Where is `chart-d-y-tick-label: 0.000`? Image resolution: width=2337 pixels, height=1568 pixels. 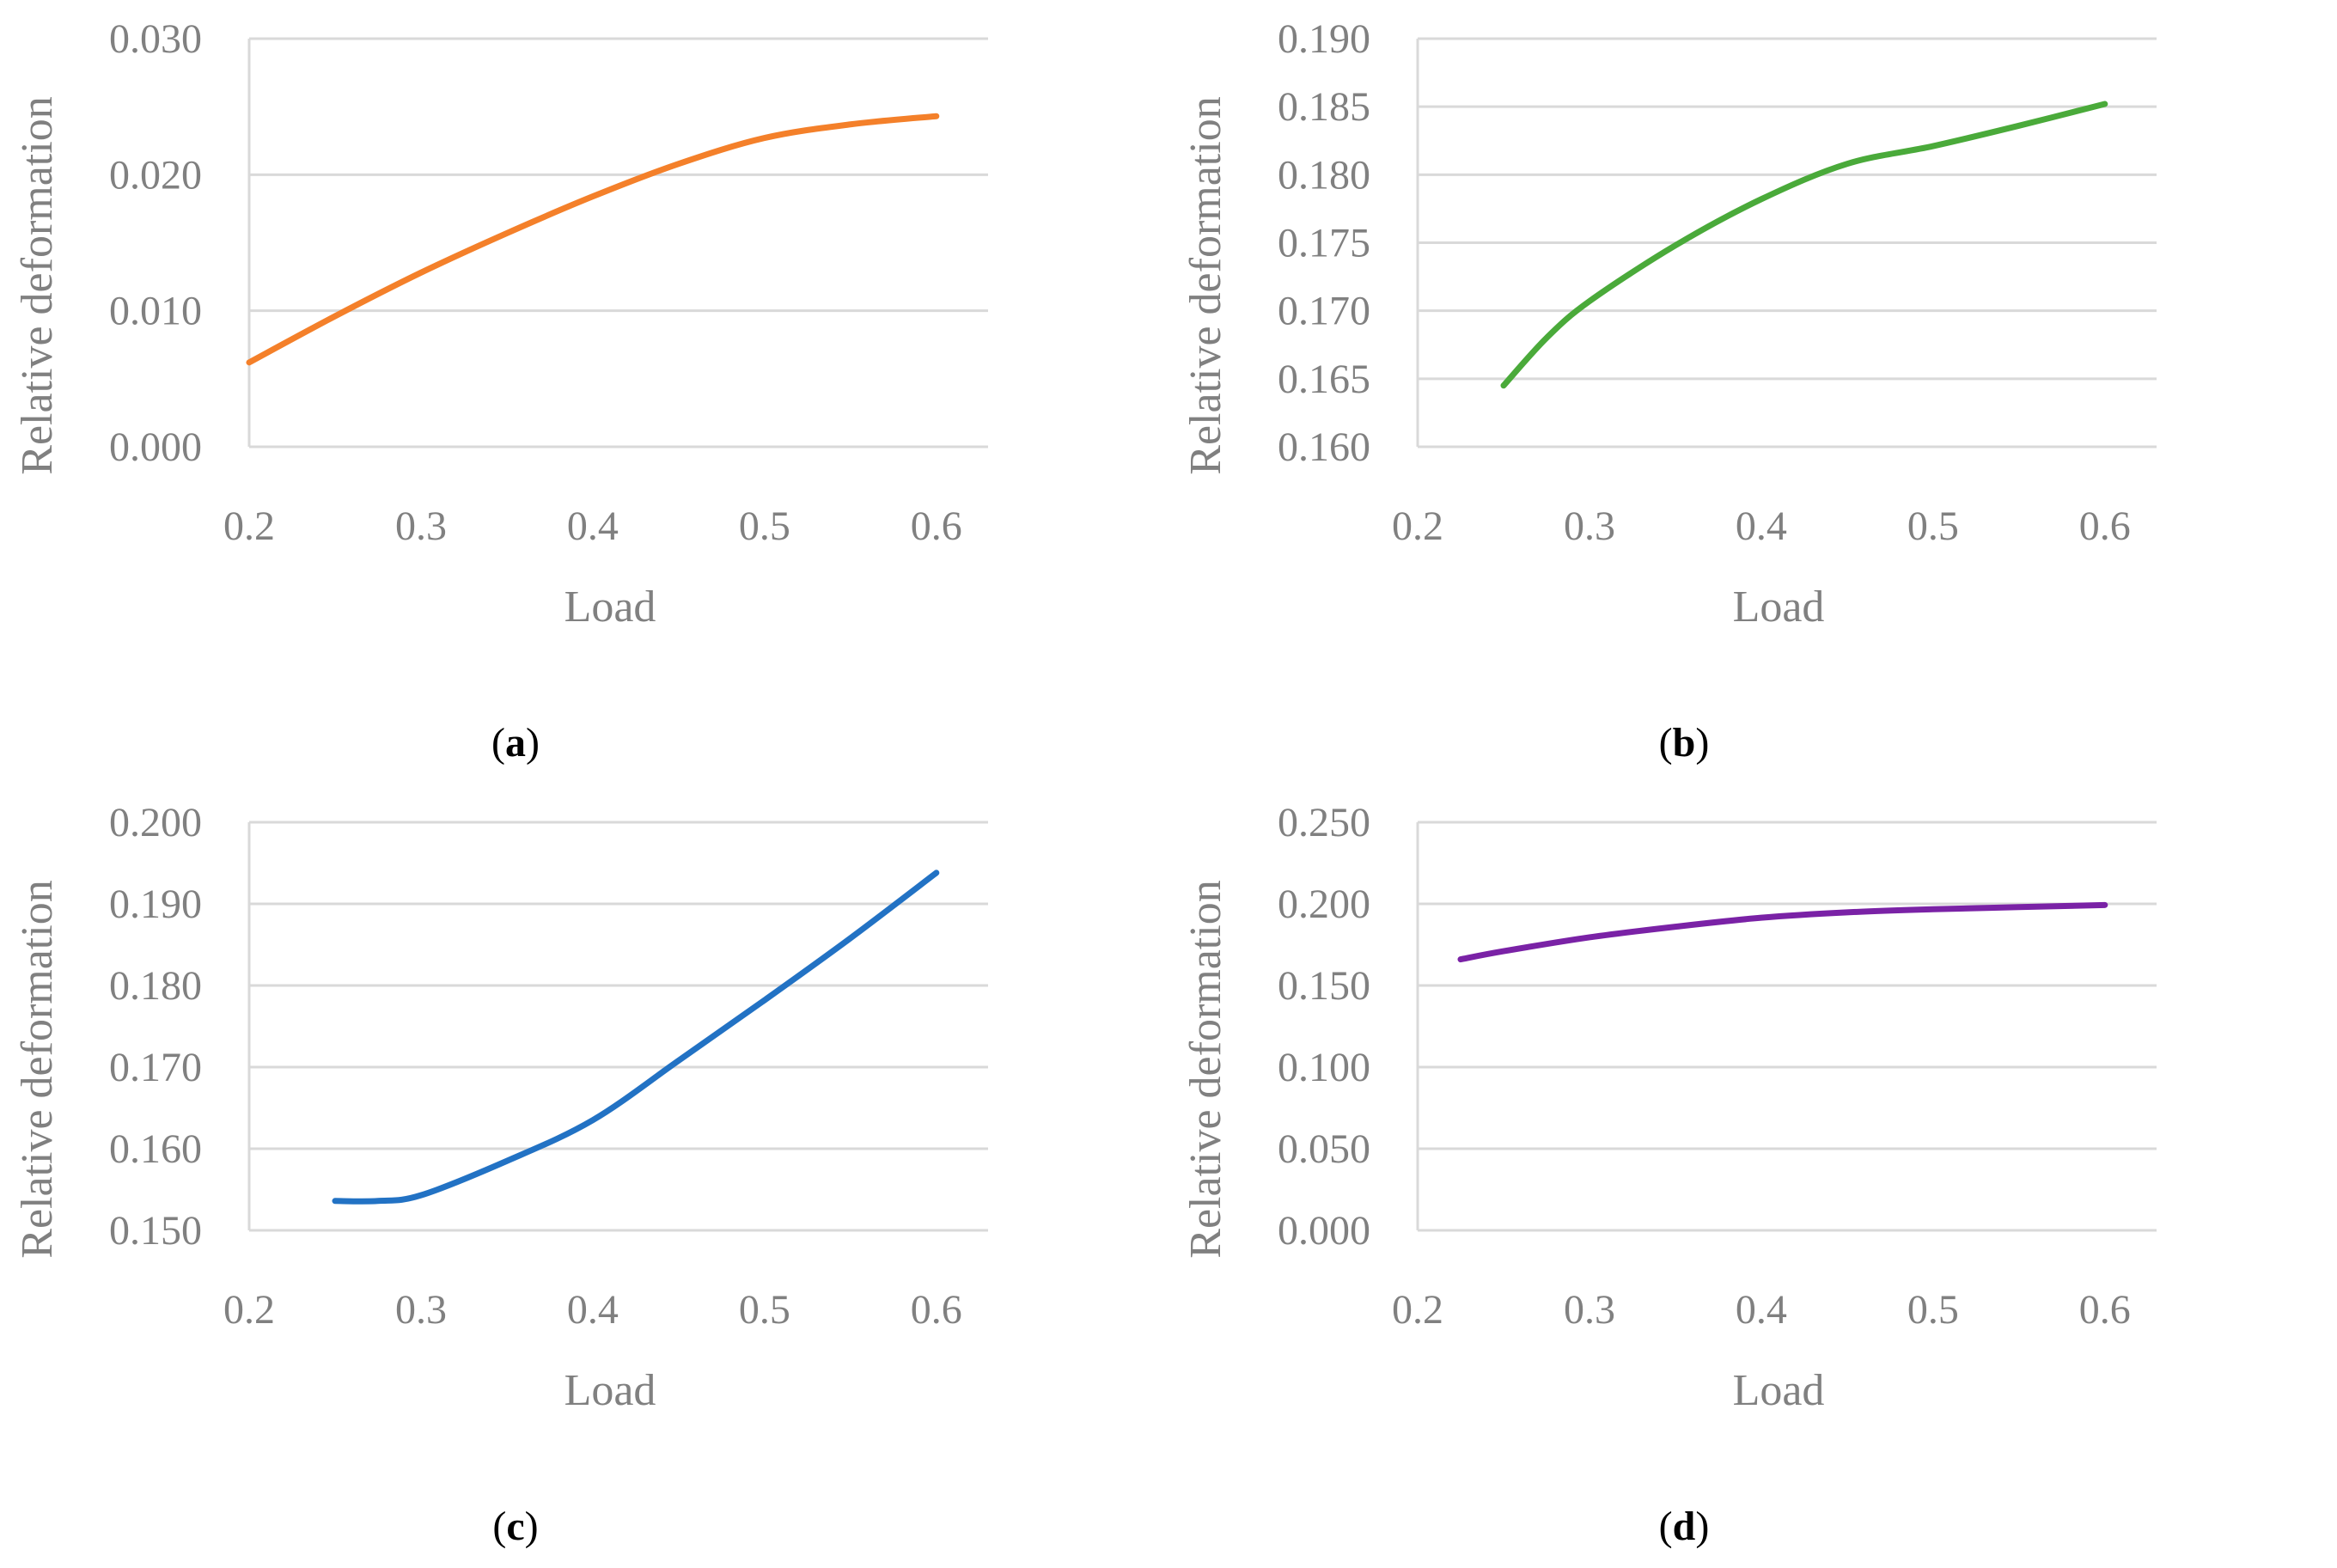
chart-d-y-tick-label: 0.000 is located at coordinates (1324, 1231).